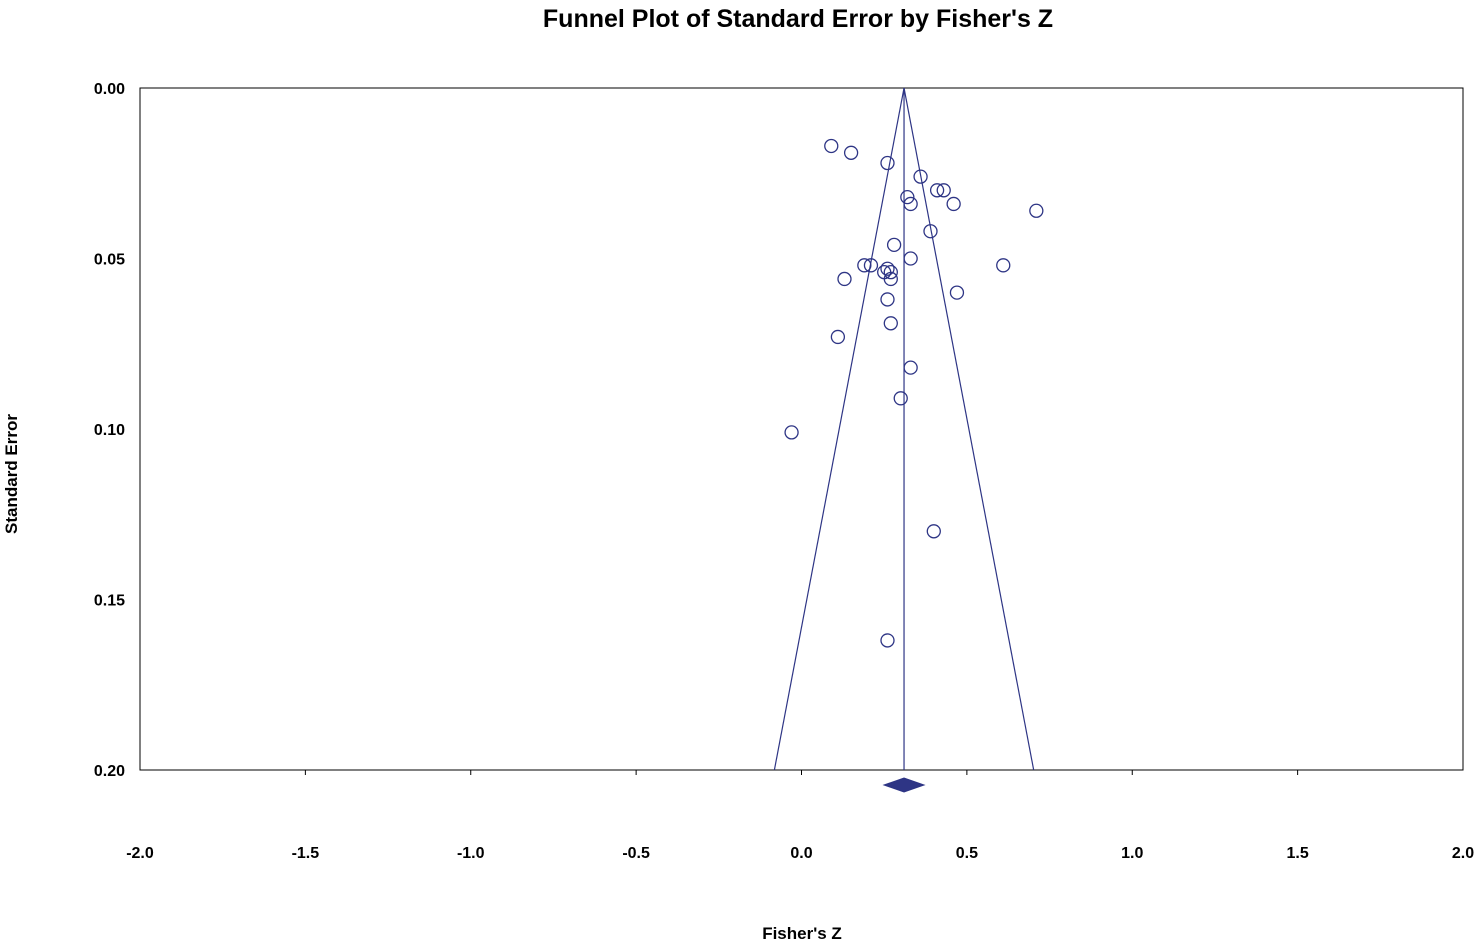 The image size is (1479, 946). What do you see at coordinates (109, 771) in the screenshot?
I see `y-tick-label: 0.20` at bounding box center [109, 771].